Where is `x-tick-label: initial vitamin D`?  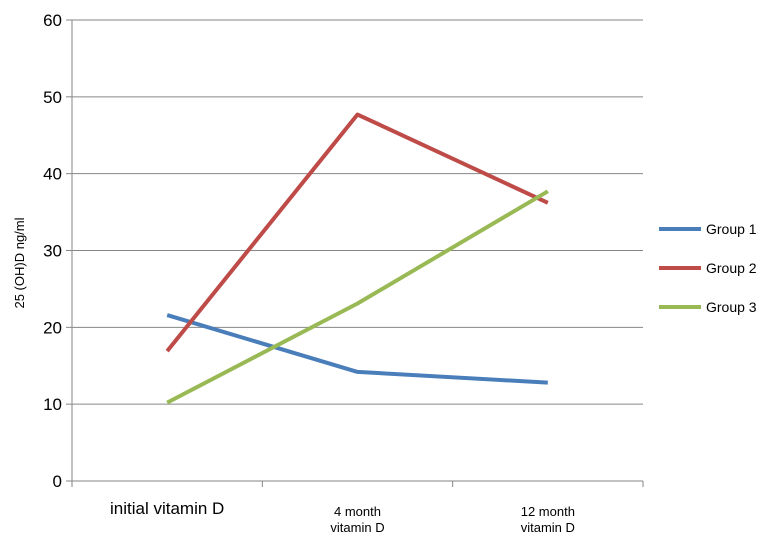
x-tick-label: initial vitamin D is located at coordinates (167, 508).